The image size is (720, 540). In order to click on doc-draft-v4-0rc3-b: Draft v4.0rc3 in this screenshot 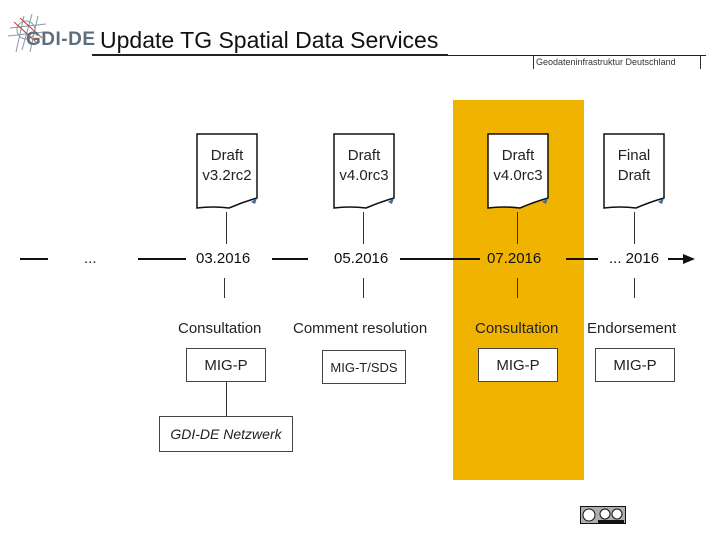, I will do `click(518, 171)`.